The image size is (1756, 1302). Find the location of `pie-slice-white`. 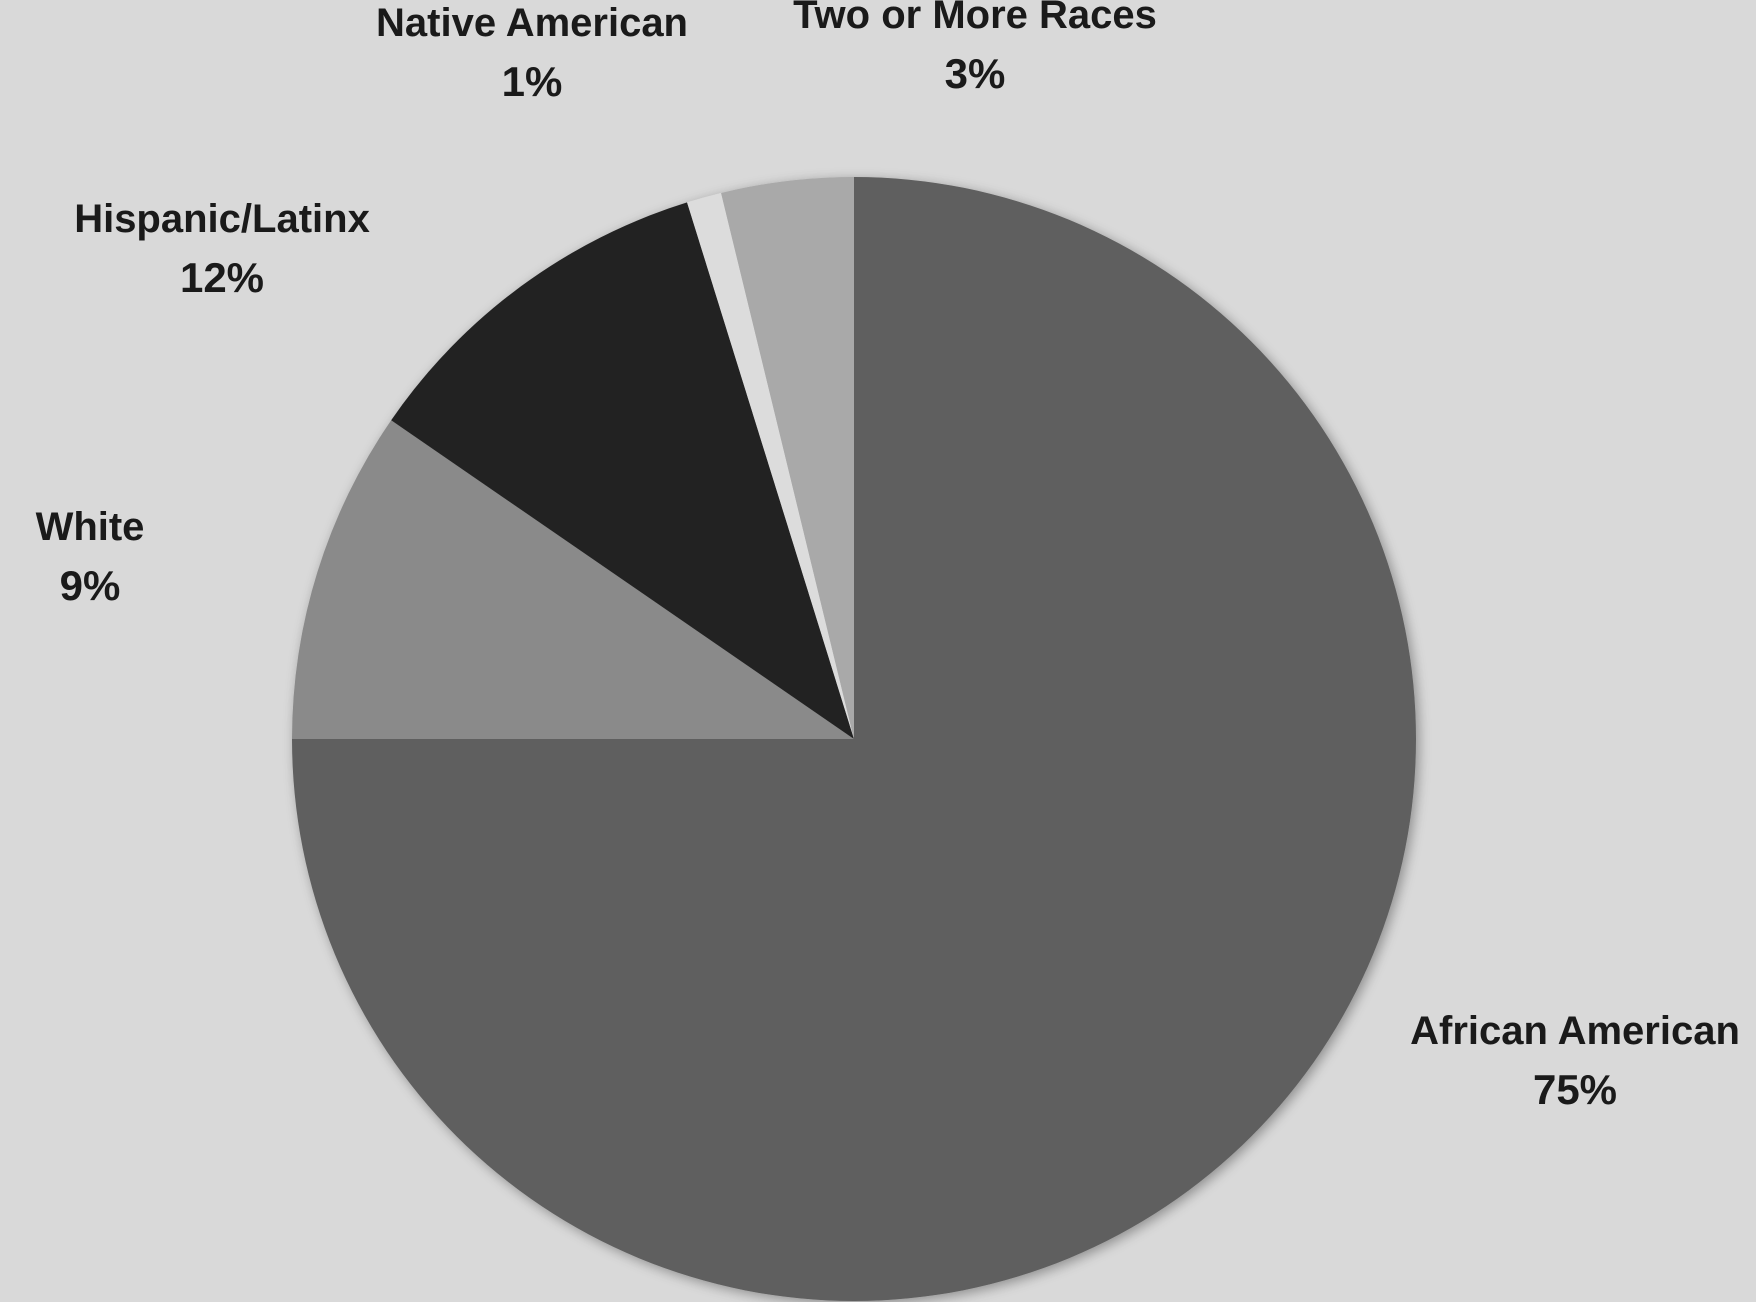

pie-slice-white is located at coordinates (573, 579).